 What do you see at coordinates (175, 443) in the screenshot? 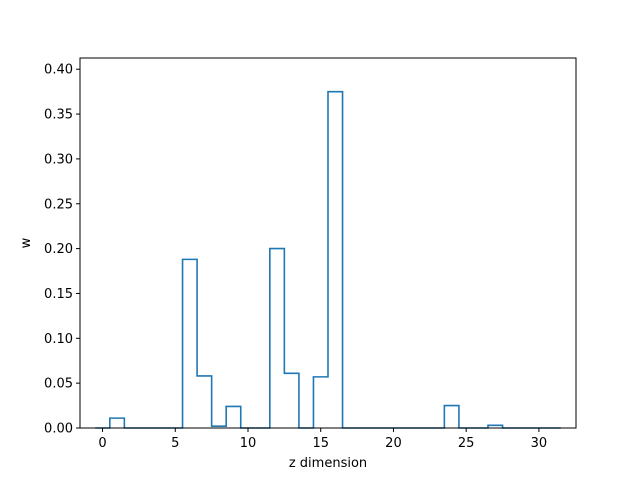
I see `x-tick-label: 5` at bounding box center [175, 443].